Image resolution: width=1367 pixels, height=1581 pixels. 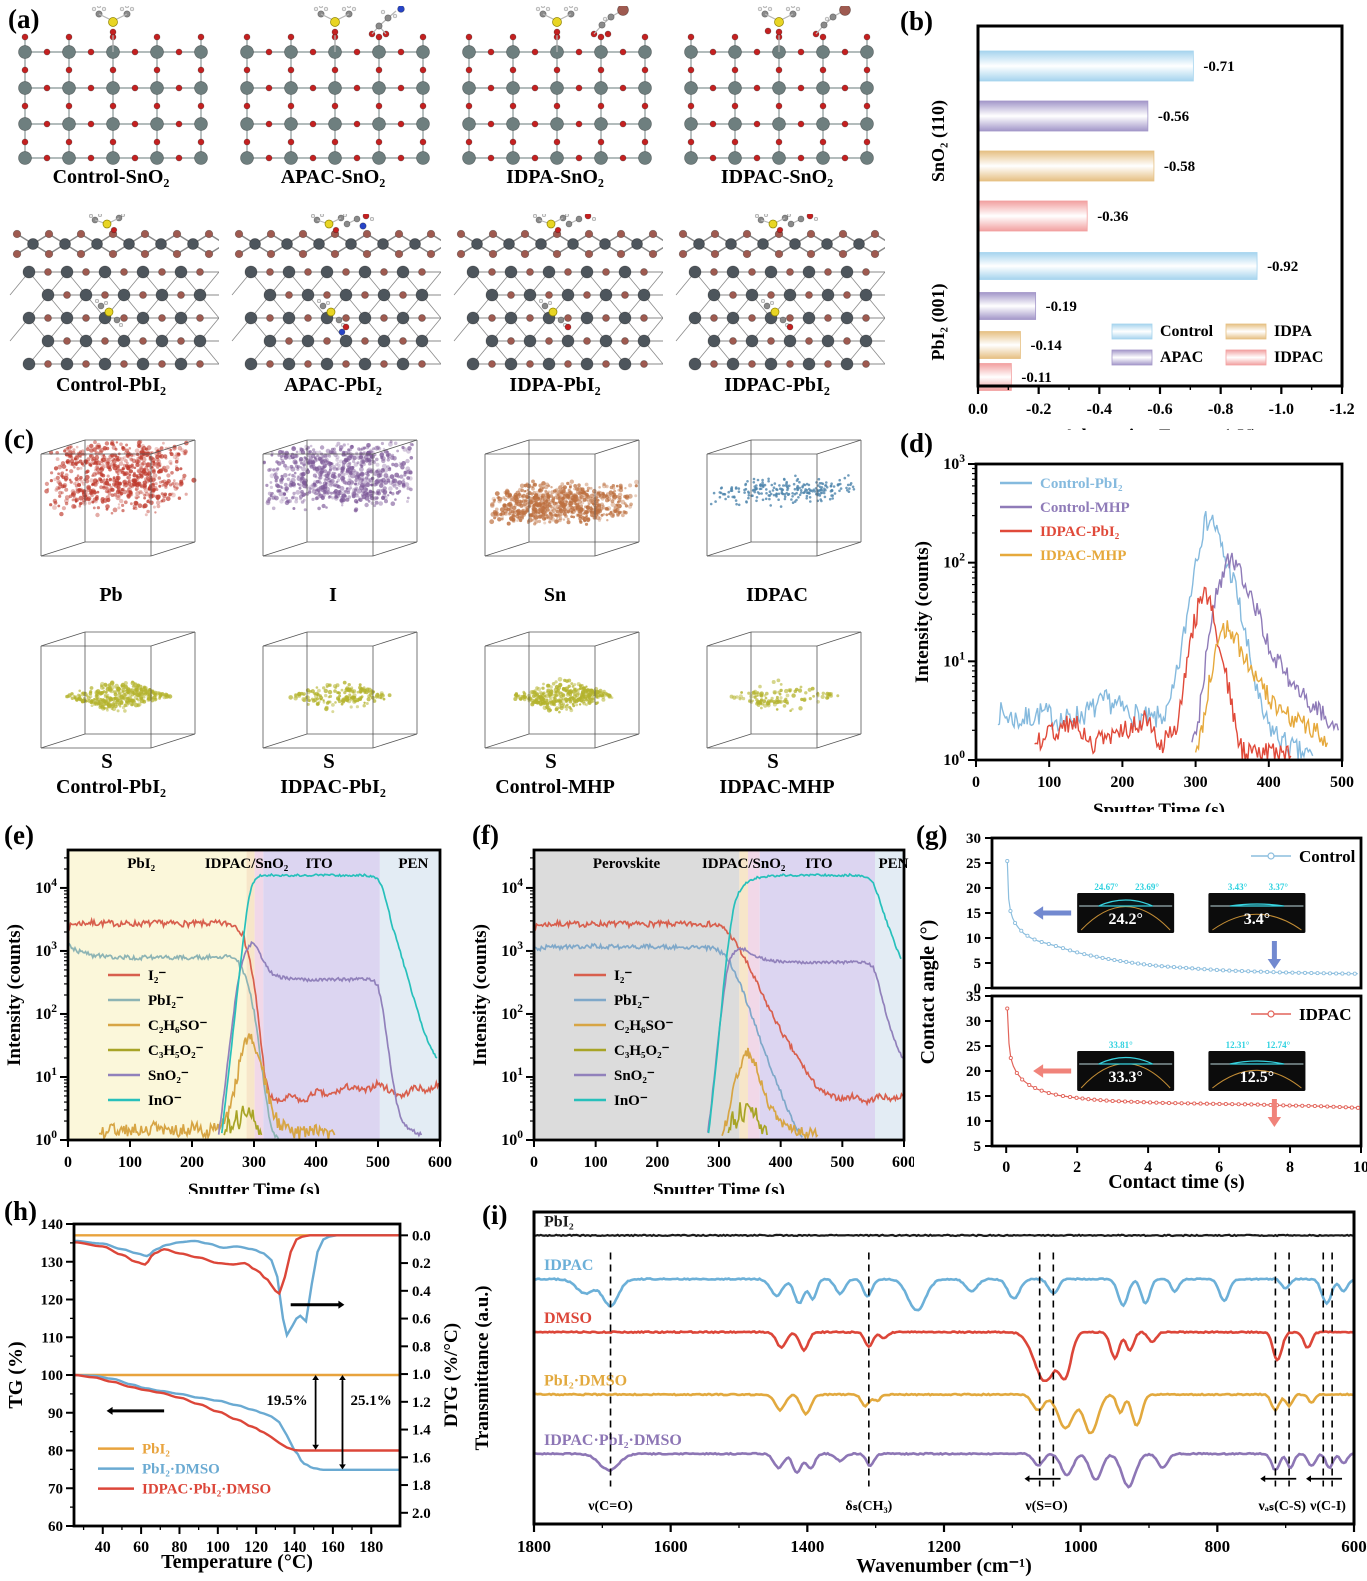 I want to click on 3d-render-dots, so click(x=784, y=498).